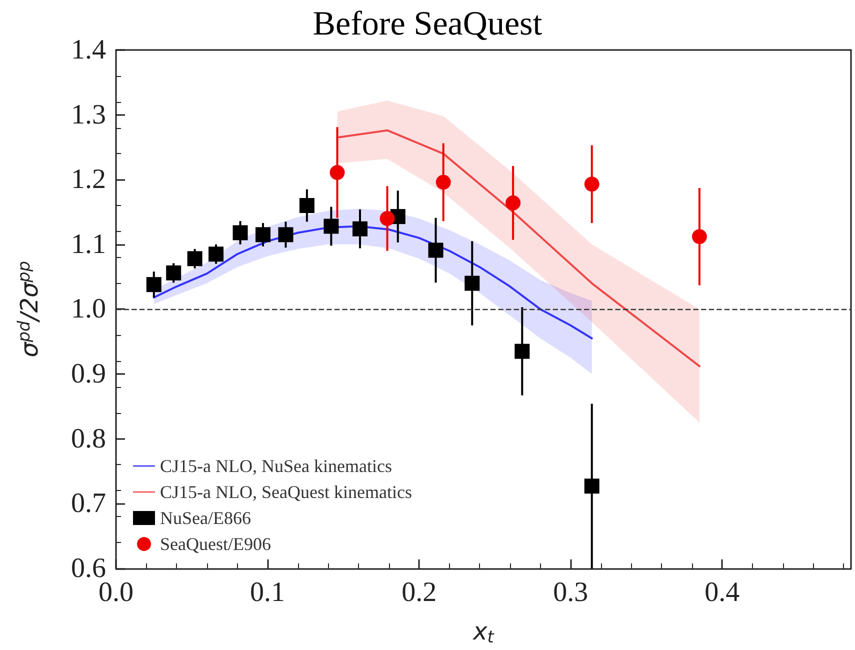 The image size is (855, 650). Describe the element at coordinates (88, 374) in the screenshot. I see `y-tick-label: 0.9` at that location.